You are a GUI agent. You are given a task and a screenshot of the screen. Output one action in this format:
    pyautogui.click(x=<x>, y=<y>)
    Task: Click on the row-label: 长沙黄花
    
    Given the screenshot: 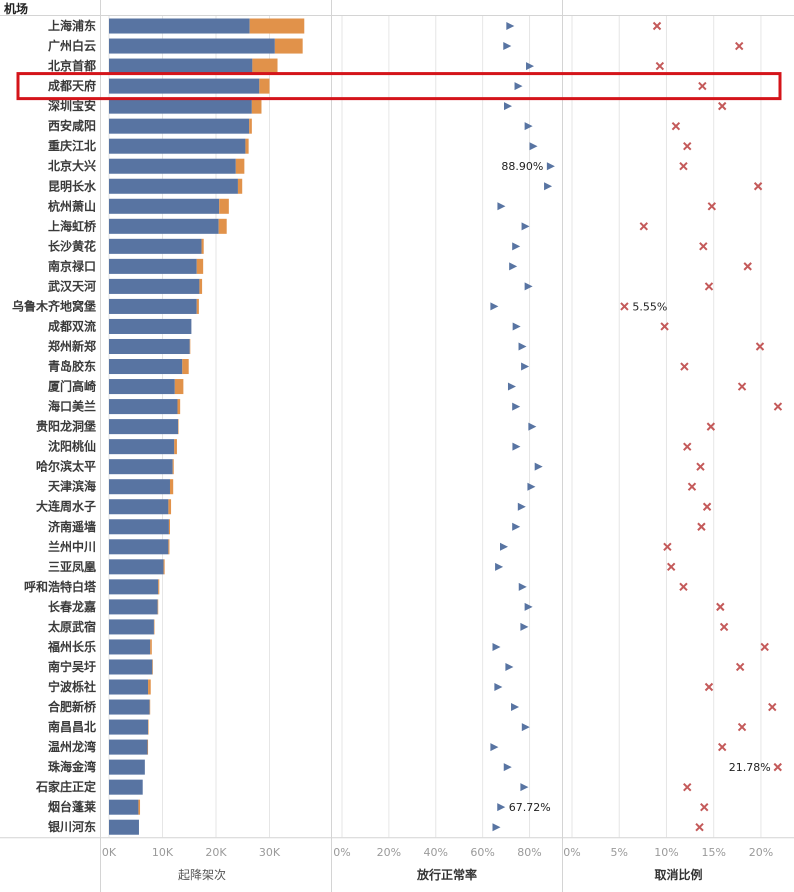 What is the action you would take?
    pyautogui.click(x=72, y=245)
    